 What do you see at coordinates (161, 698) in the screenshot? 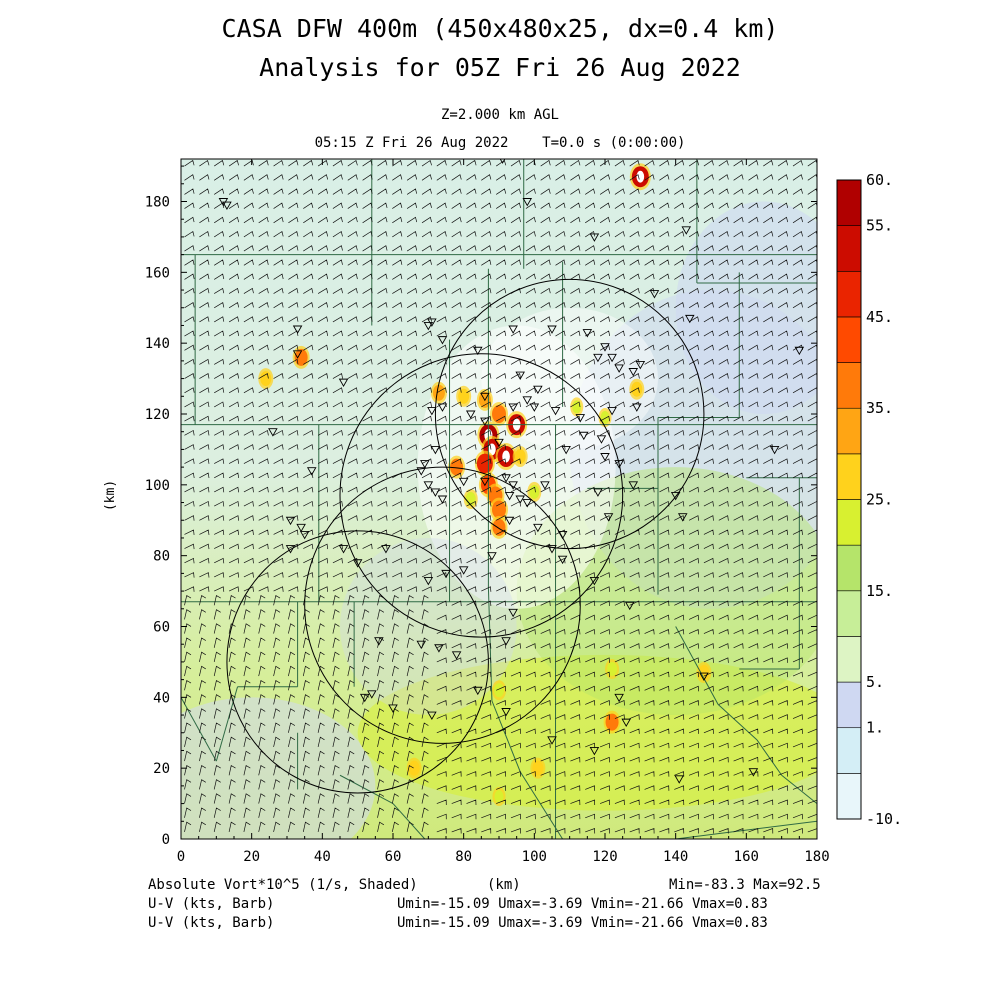
I see `y-tick-label: 40` at bounding box center [161, 698].